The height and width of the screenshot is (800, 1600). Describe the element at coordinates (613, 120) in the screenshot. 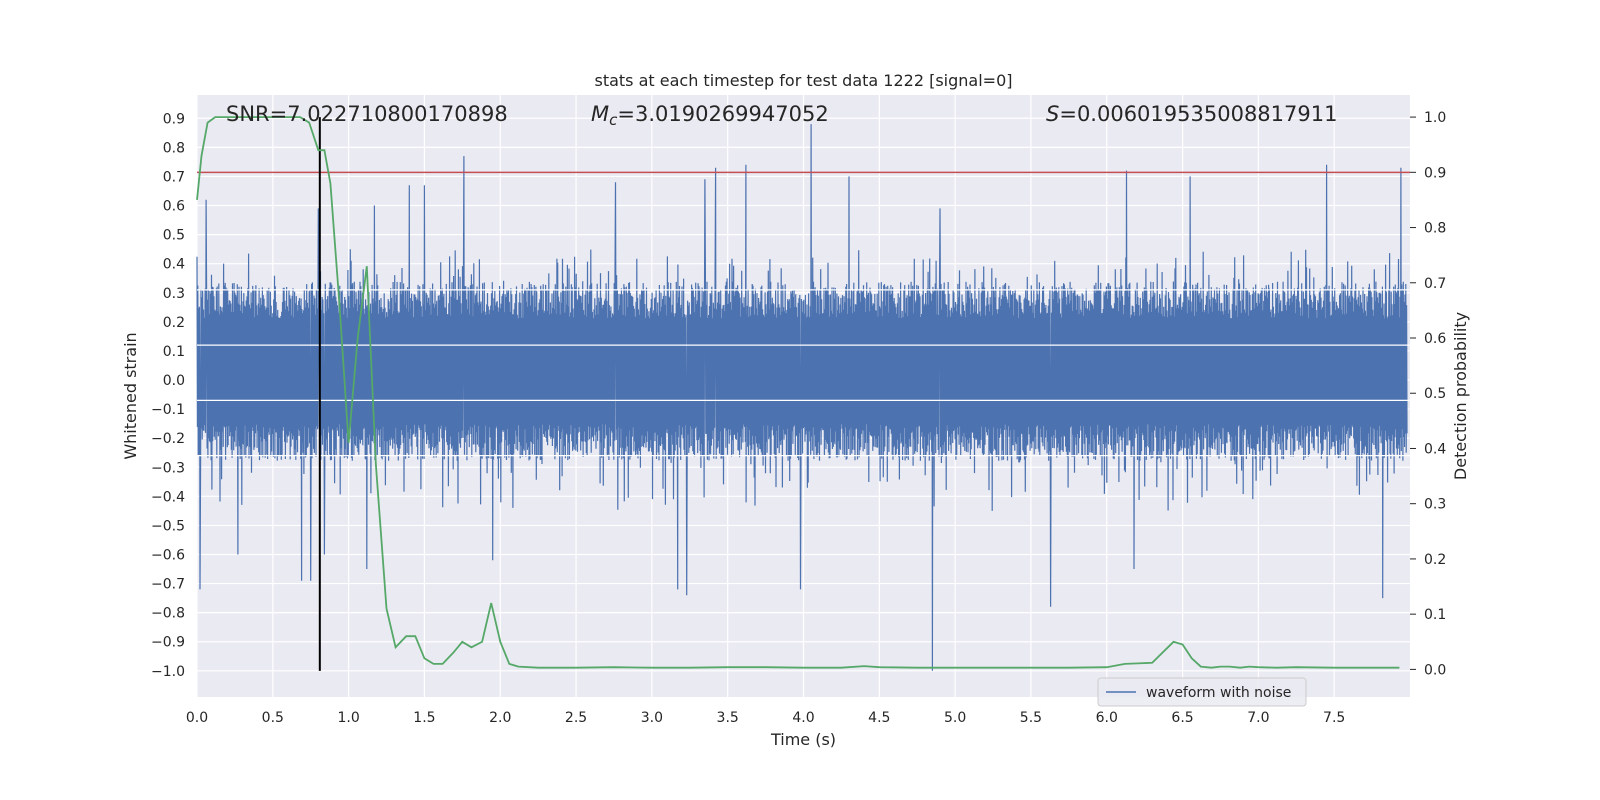

I see `chirp-mass-subscript: c` at that location.